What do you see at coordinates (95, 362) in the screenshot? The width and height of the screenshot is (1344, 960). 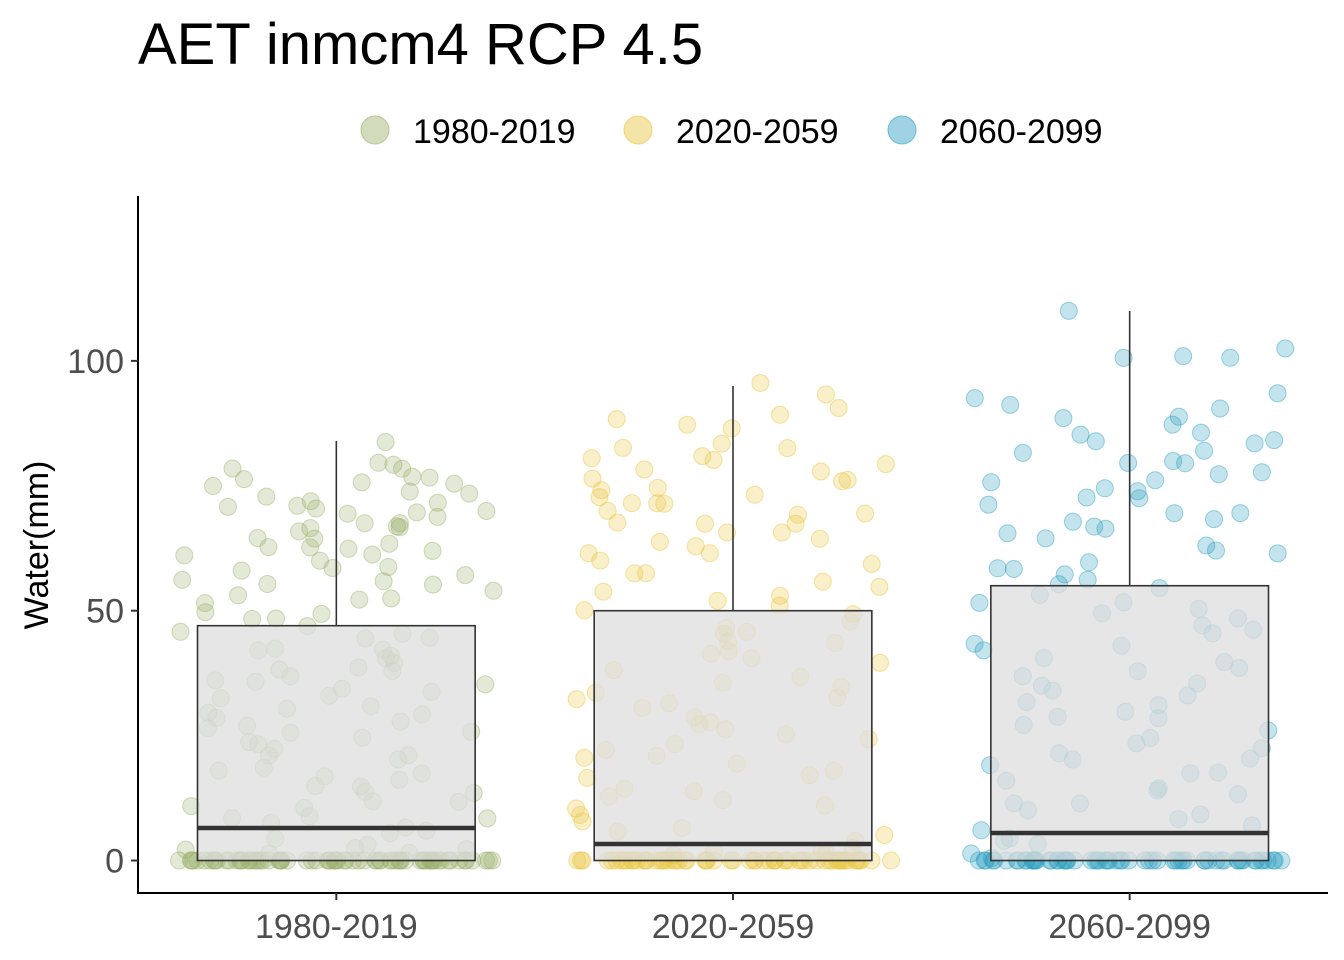 I see `y-tick-label: 100` at bounding box center [95, 362].